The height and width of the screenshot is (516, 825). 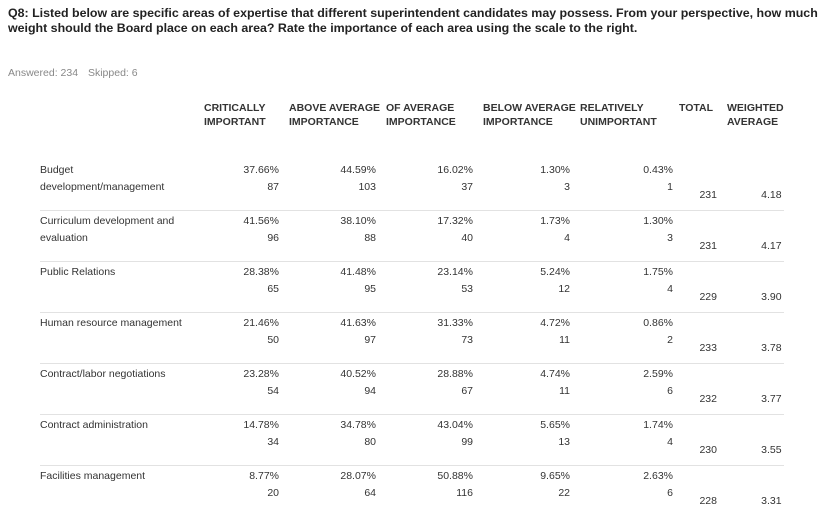 I want to click on cell-of-average: 43.04%99, so click(x=430, y=440).